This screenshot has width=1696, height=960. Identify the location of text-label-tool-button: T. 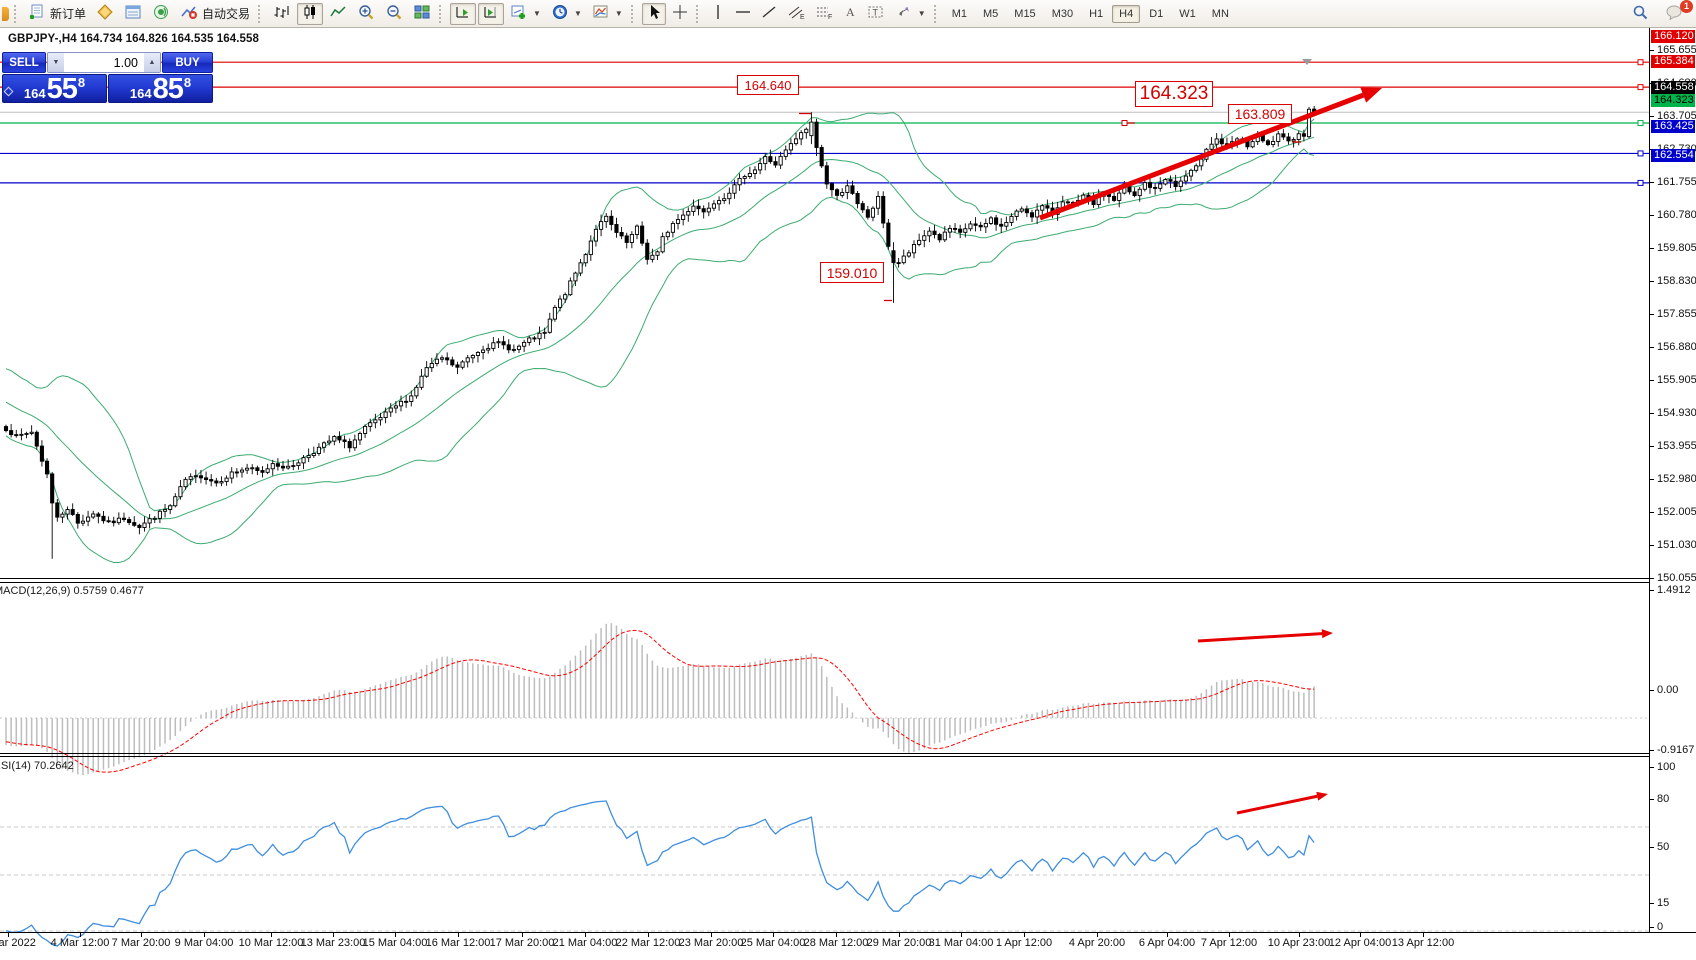
(876, 14).